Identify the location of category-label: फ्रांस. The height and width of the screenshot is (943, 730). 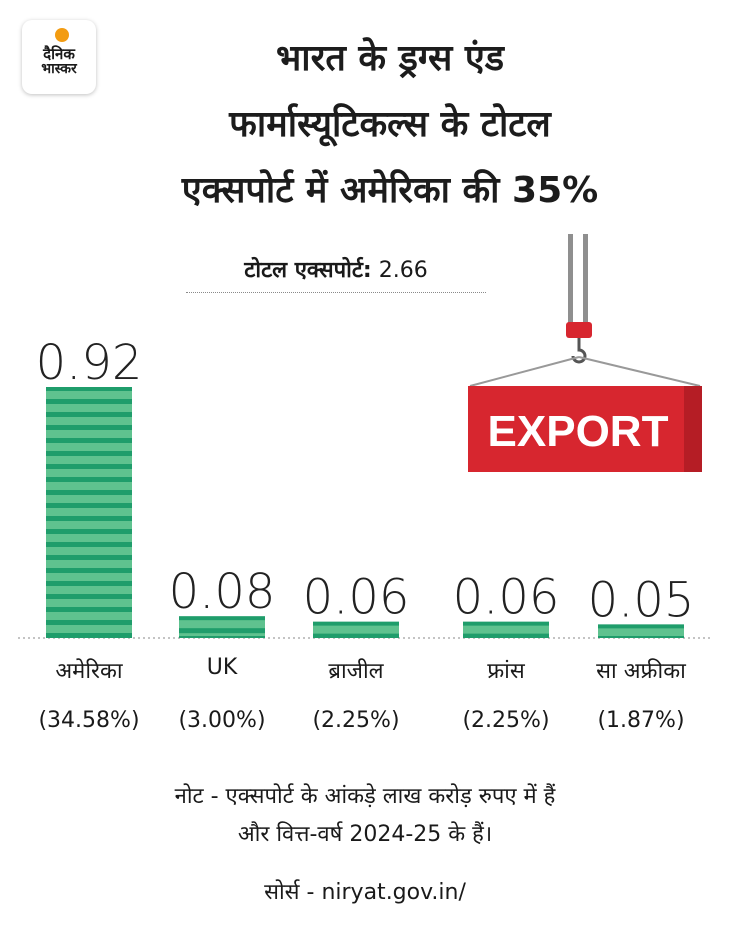
(506, 671).